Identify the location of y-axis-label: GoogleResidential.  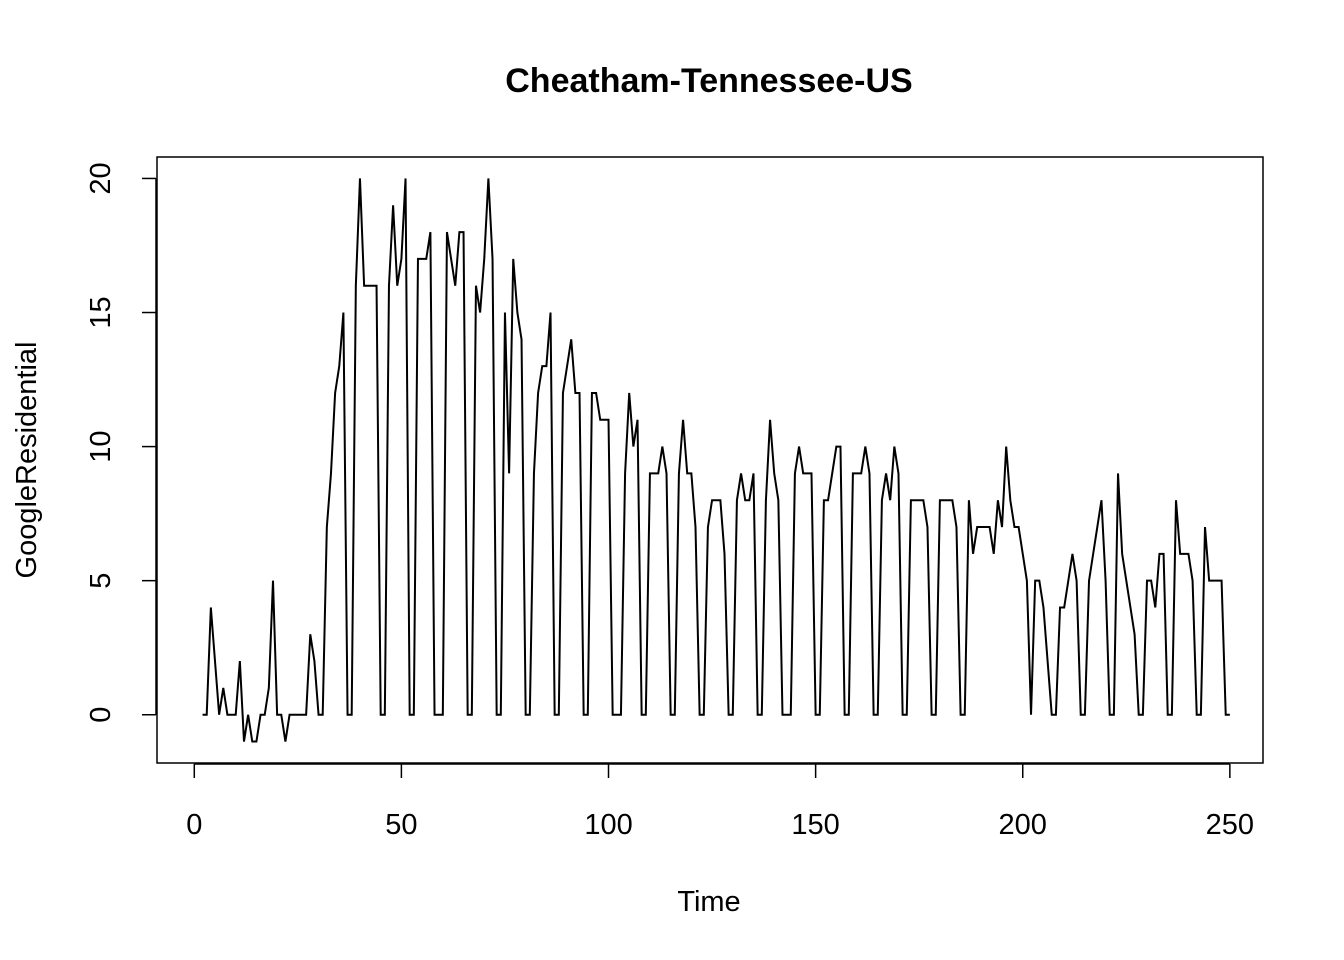
(27, 460).